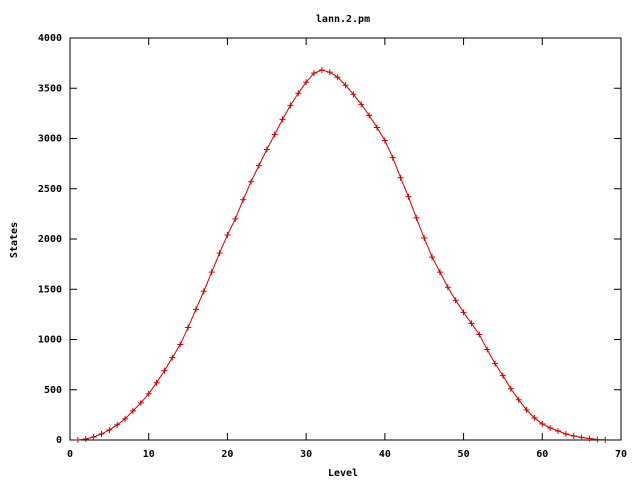 The height and width of the screenshot is (484, 640). Describe the element at coordinates (59, 440) in the screenshot. I see `y-tick-label: 0` at that location.